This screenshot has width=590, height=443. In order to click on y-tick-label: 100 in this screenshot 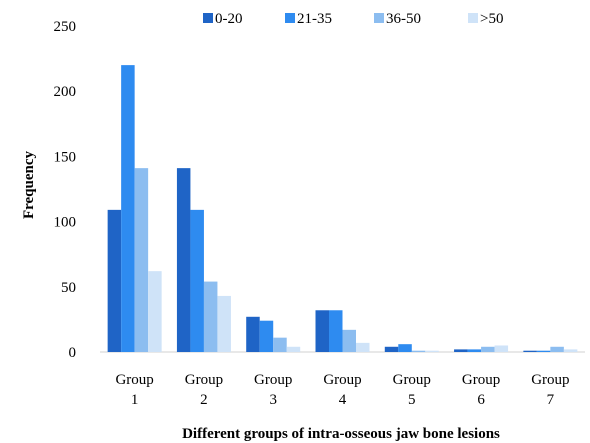, I will do `click(65, 223)`.